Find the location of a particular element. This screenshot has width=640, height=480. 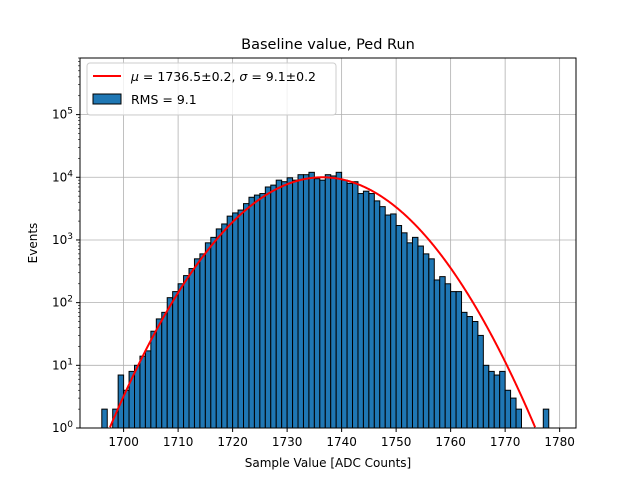

legend-fit-label: μ = 1736.5±0.2, σ = 9.1±0.2 is located at coordinates (223, 76).